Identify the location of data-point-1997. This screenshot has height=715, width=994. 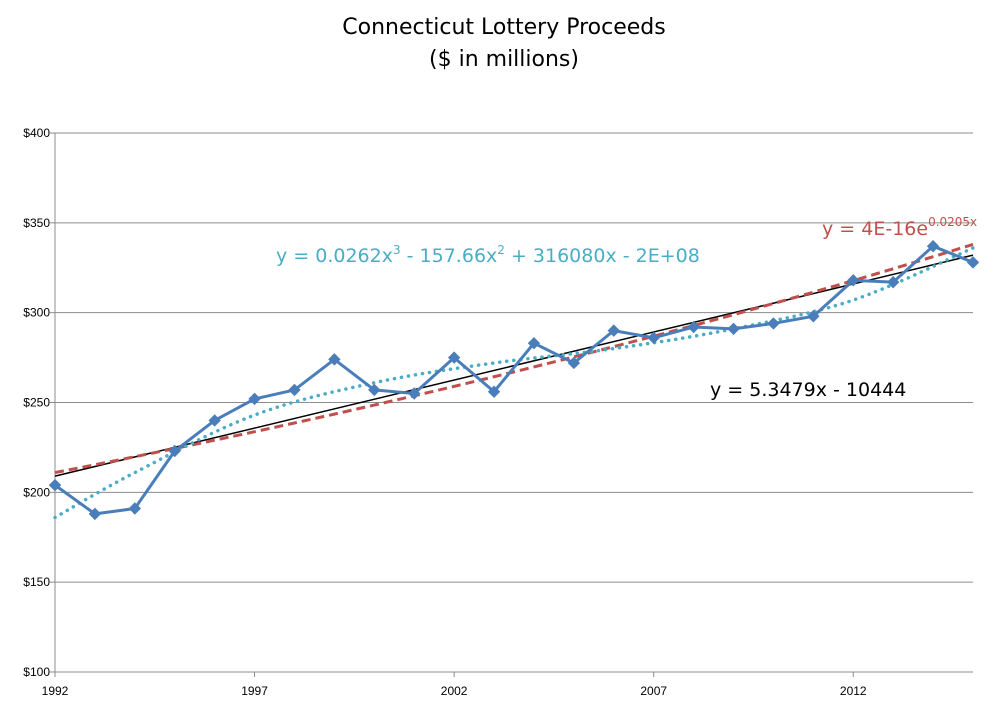
(254, 399).